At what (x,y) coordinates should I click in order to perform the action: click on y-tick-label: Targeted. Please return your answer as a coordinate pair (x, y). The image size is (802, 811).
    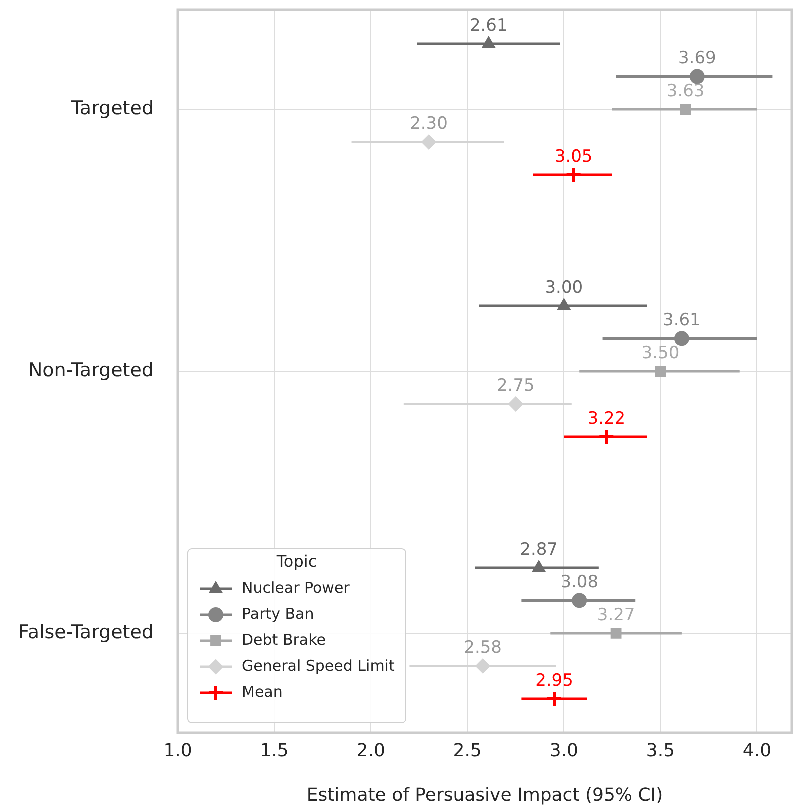
    Looking at the image, I should click on (112, 108).